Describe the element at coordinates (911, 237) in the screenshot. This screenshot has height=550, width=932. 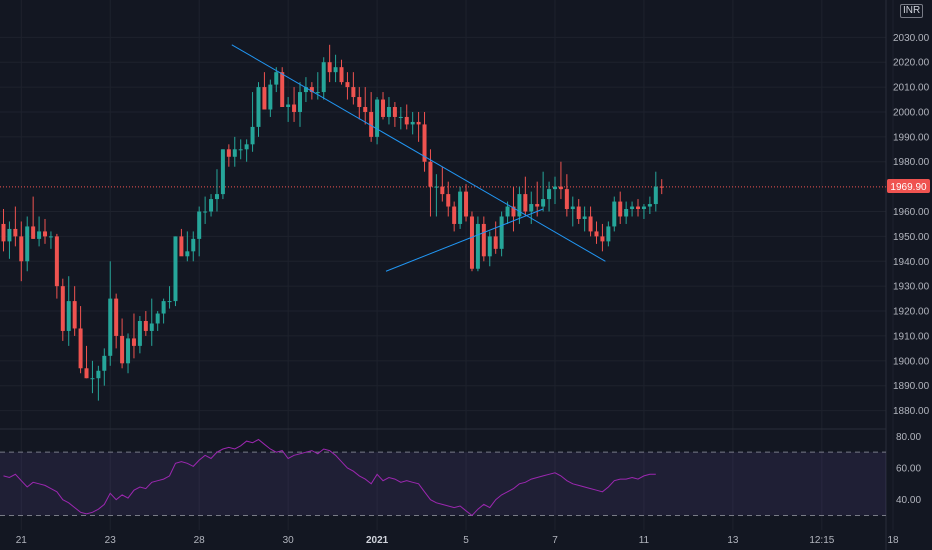
I see `price-tick-label: 1950.00` at that location.